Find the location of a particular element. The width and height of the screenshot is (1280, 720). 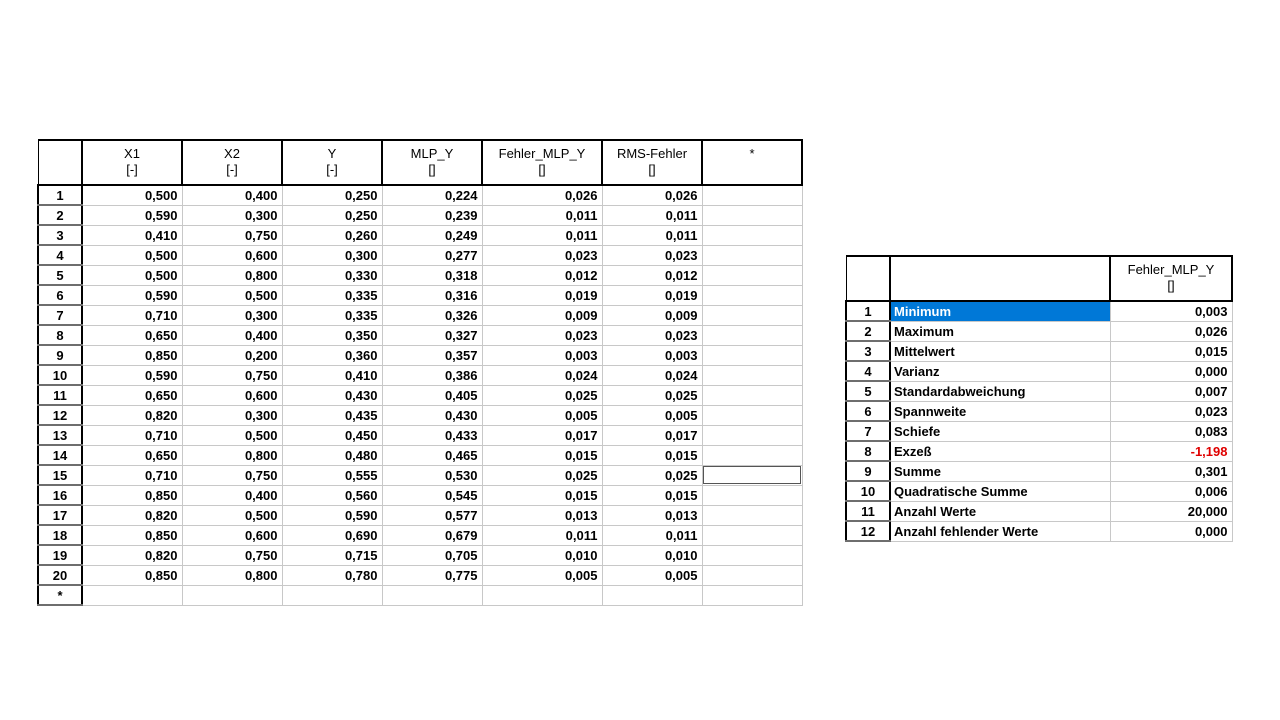

table-cell: 0,360 is located at coordinates (332, 355).